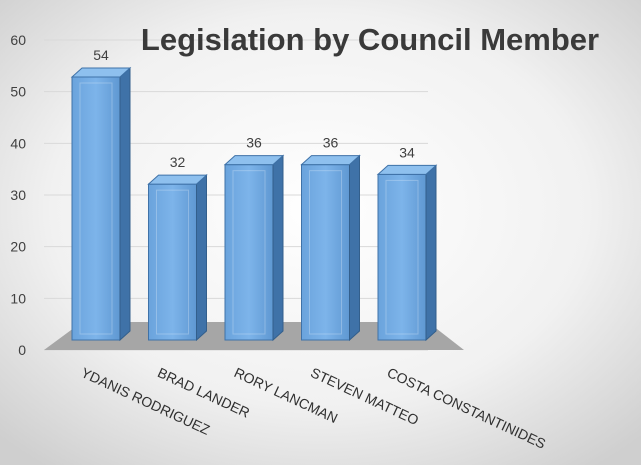 The image size is (641, 465). I want to click on y-tick-label: 0, so click(22, 350).